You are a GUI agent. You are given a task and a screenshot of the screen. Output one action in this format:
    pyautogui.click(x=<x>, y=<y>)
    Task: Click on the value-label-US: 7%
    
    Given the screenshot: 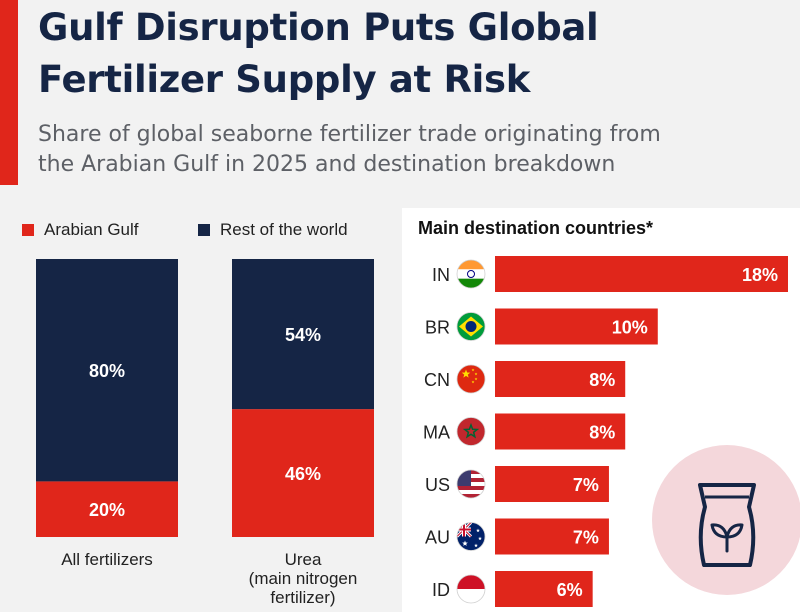 What is the action you would take?
    pyautogui.click(x=586, y=485)
    